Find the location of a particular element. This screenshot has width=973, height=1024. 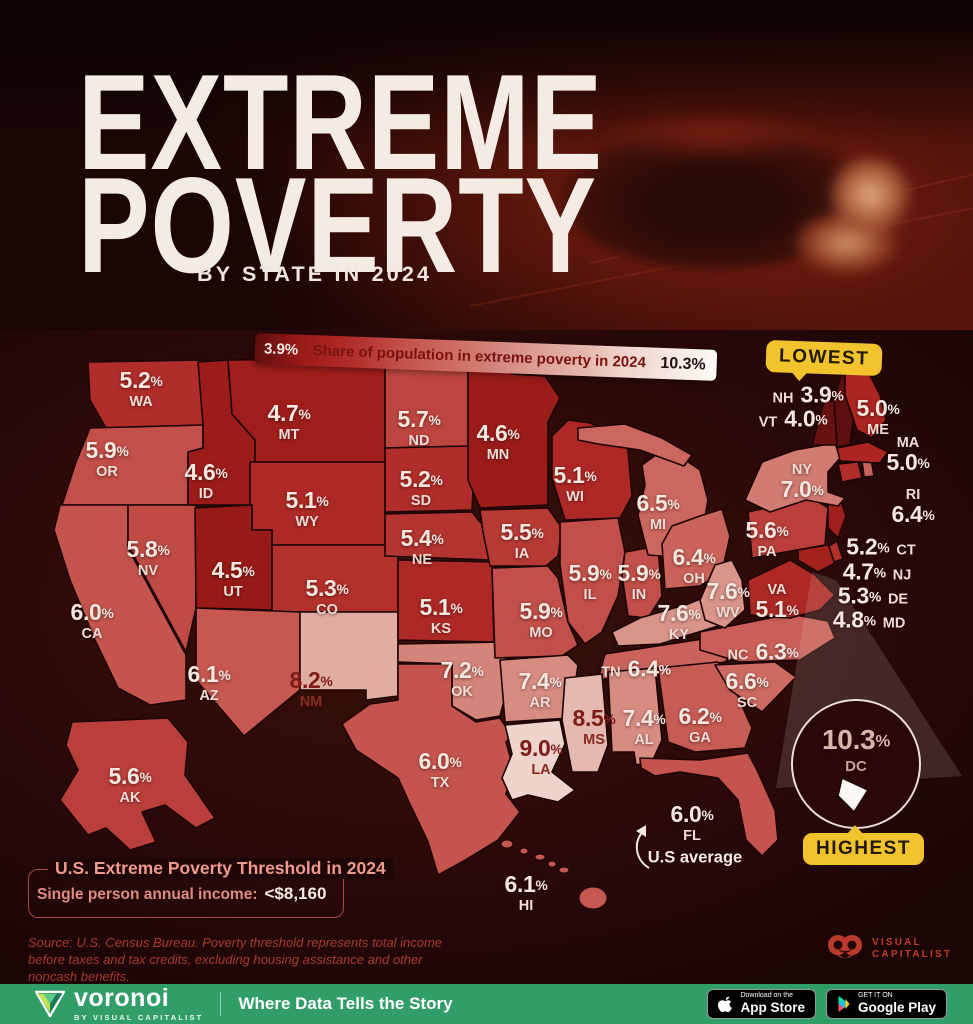

voronoi-icon is located at coordinates (50, 1004).